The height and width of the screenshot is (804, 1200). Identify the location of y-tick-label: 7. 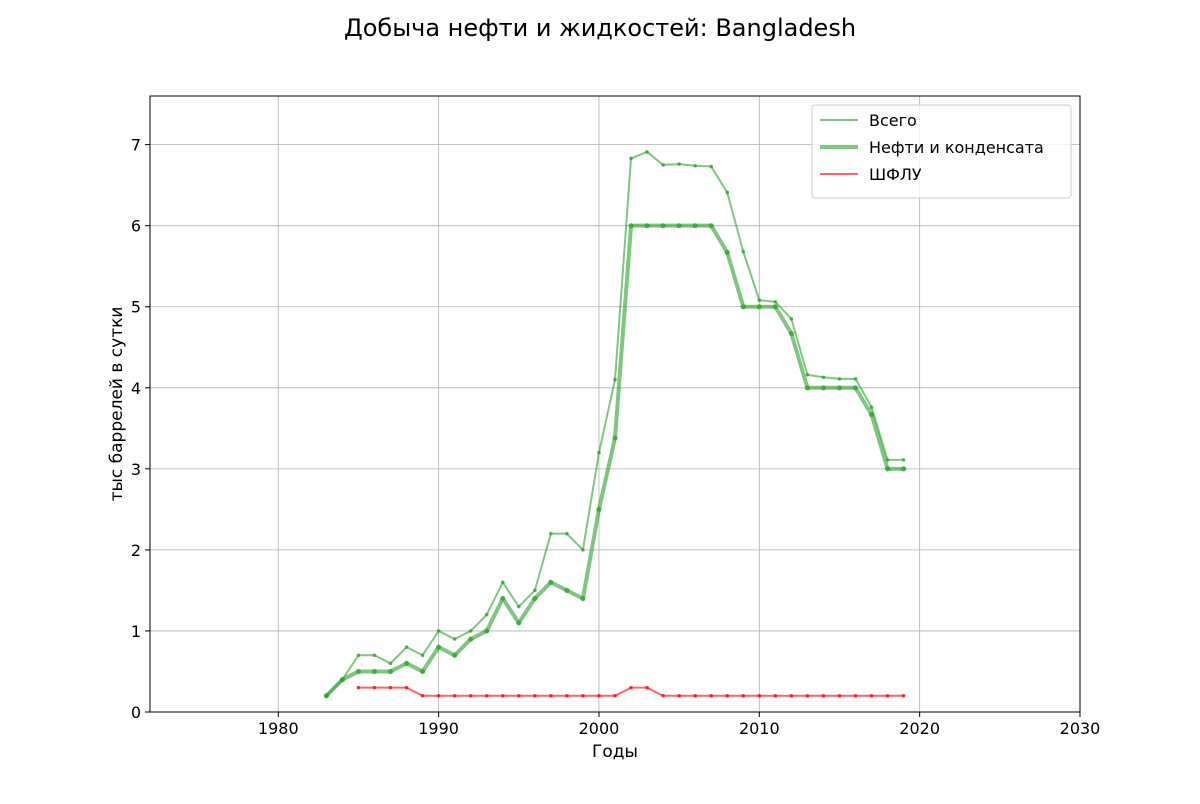
(136, 145).